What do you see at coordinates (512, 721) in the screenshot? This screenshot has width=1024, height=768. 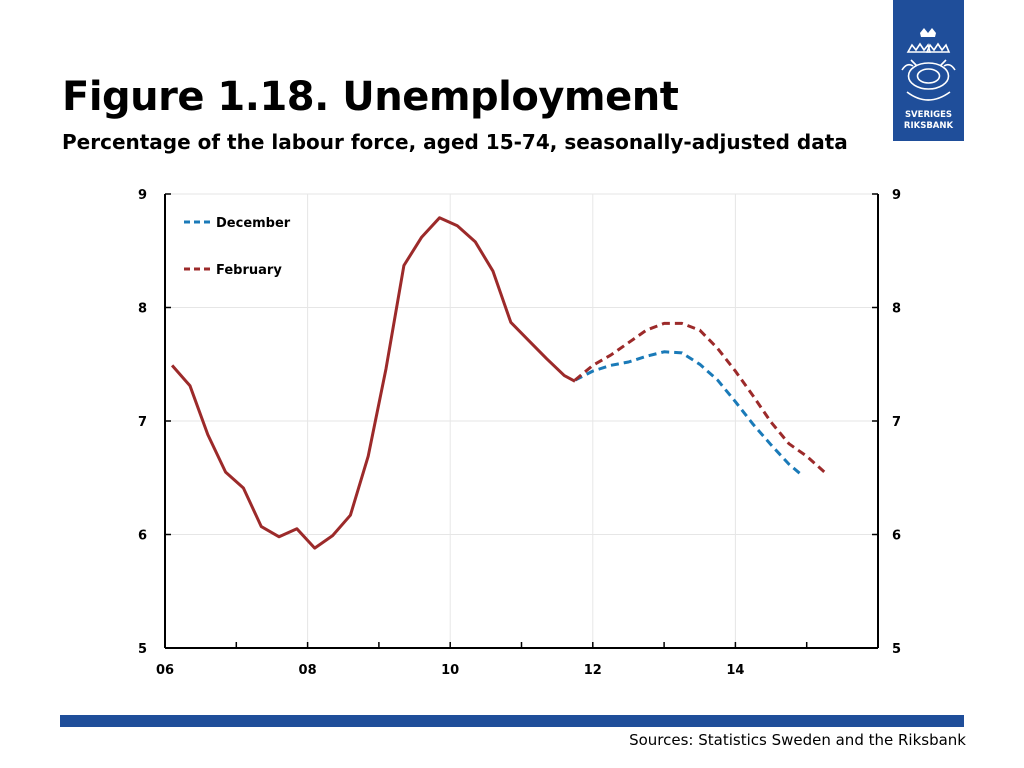 I see `footer-bar` at bounding box center [512, 721].